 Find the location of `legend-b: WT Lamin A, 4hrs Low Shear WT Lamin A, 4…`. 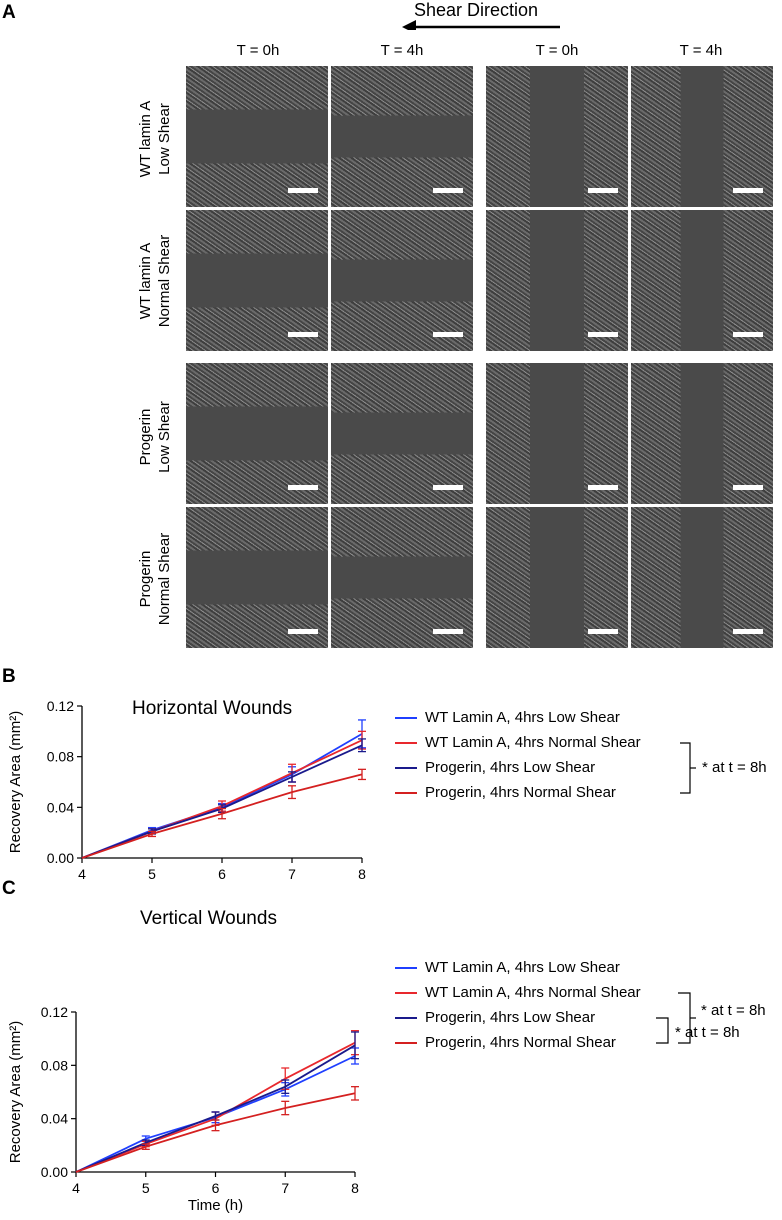

legend-b: WT Lamin A, 4hrs Low Shear WT Lamin A, 4… is located at coordinates (587, 758).